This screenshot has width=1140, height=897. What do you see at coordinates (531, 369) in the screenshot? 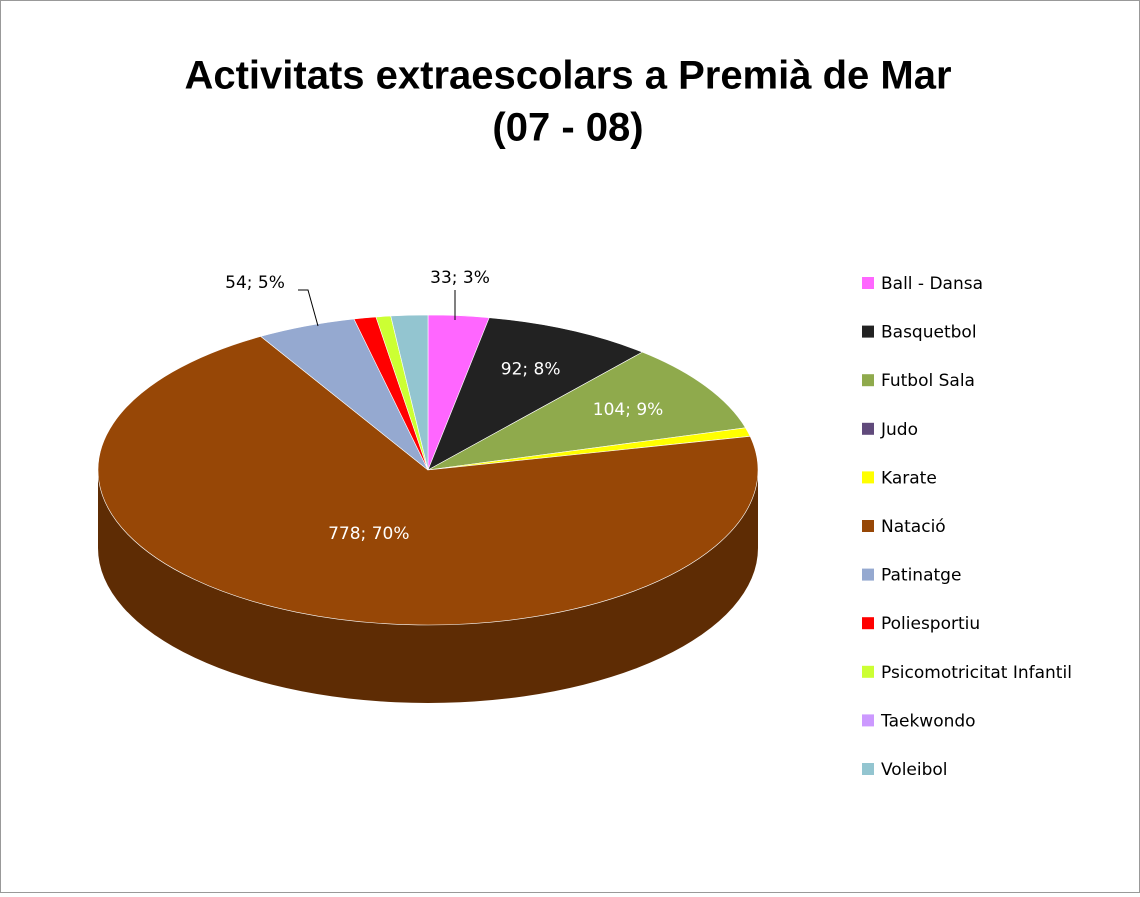
I see `data-label: 92; 8%` at bounding box center [531, 369].